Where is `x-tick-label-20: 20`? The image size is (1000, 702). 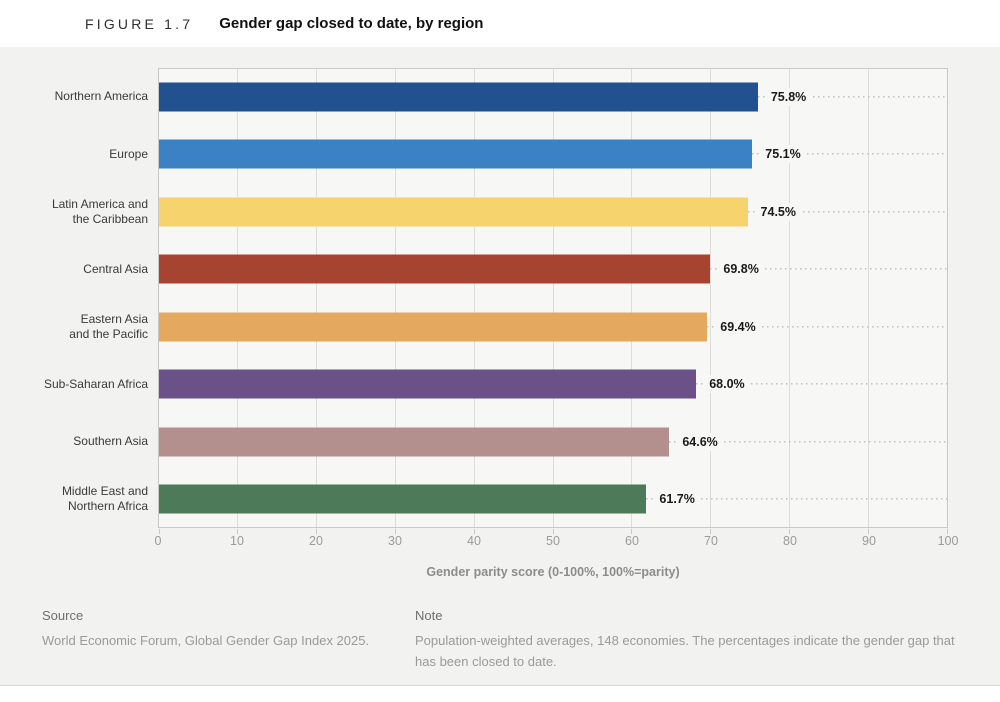 x-tick-label-20: 20 is located at coordinates (316, 541).